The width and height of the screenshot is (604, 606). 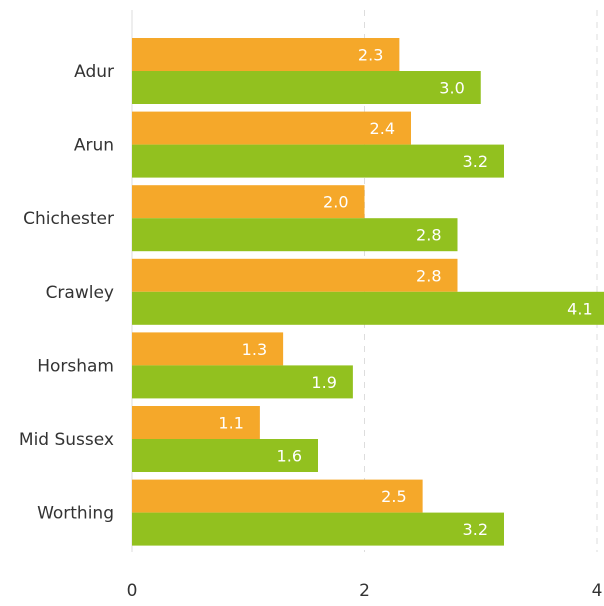 I want to click on category-label-0: Adur, so click(x=94, y=72).